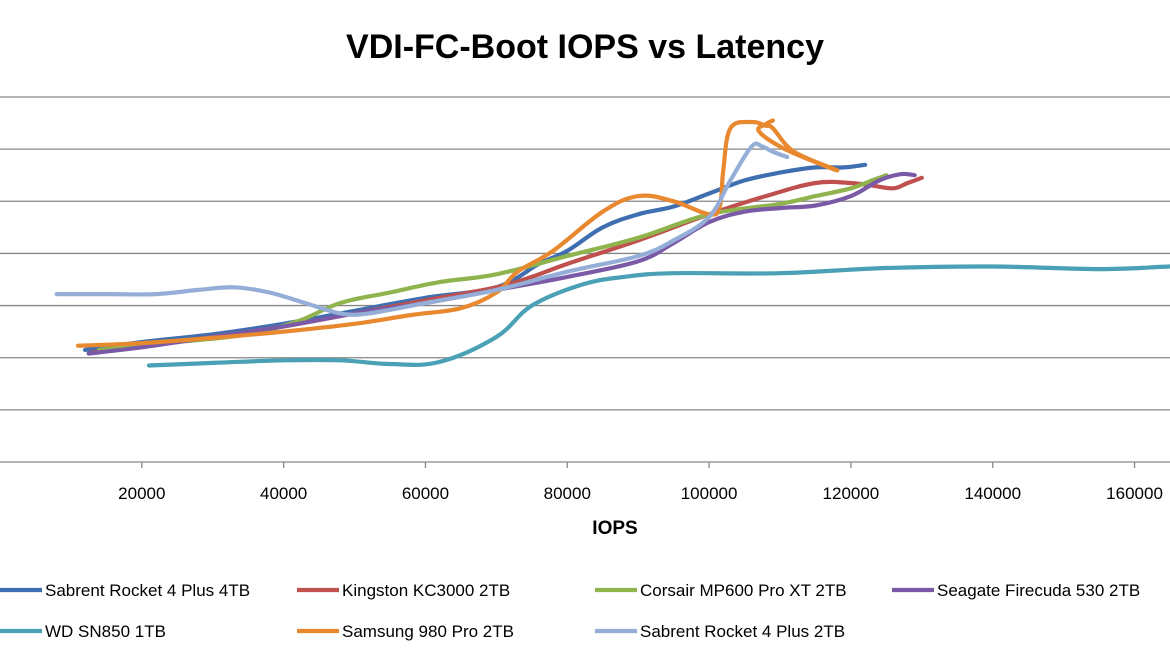  What do you see at coordinates (1038, 590) in the screenshot?
I see `legend-label-seagate-firecuda-530-2tb: Seagate Firecuda 530 2TB` at bounding box center [1038, 590].